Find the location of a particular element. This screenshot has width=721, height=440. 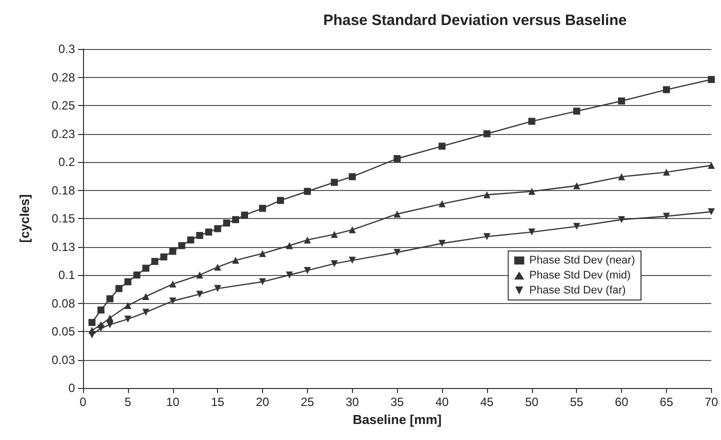

legend-label: Phase Std Dev (near) is located at coordinates (582, 260).